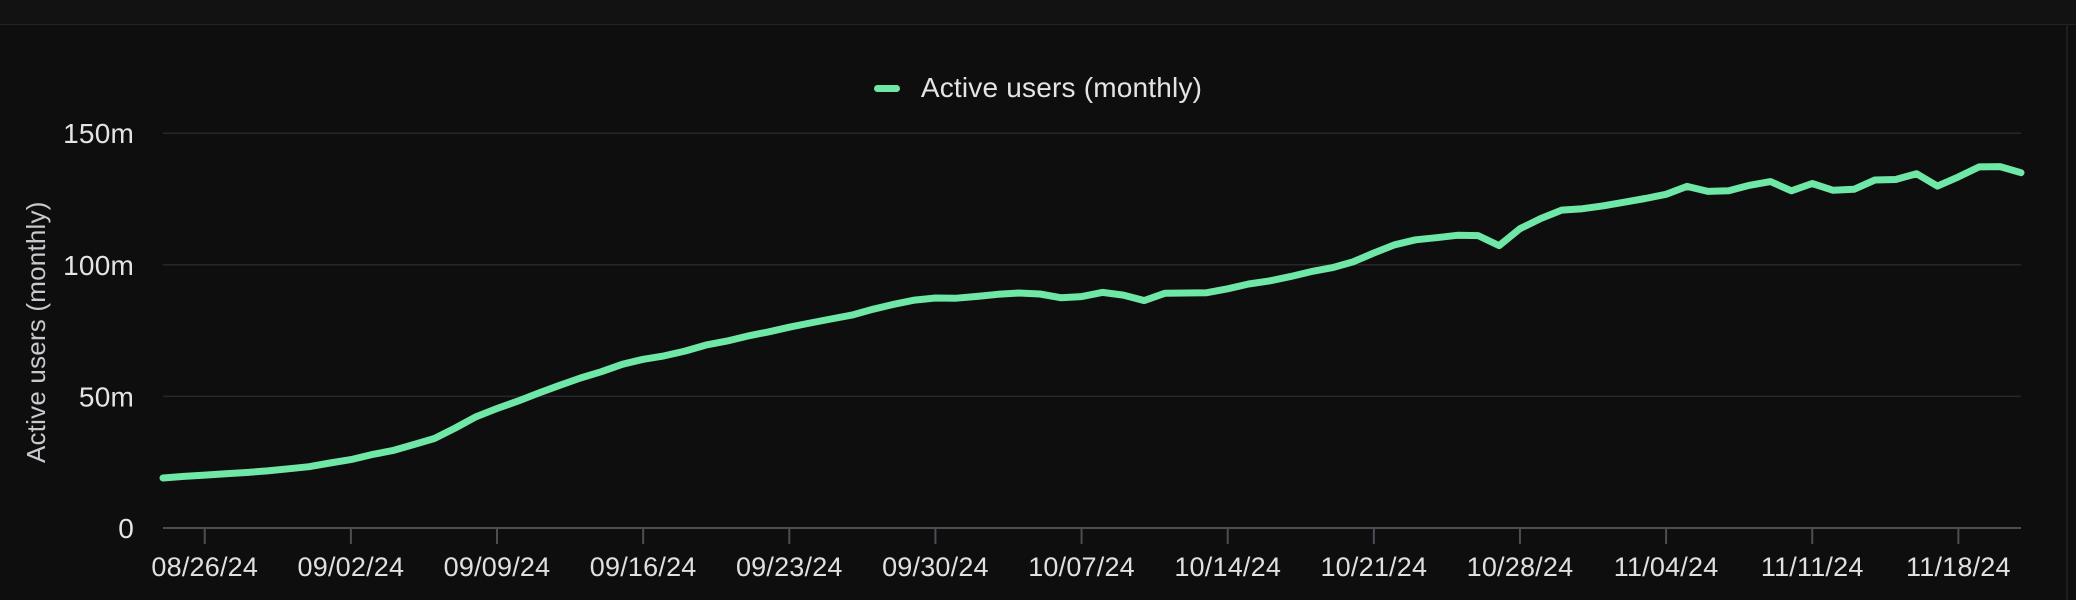  What do you see at coordinates (1081, 567) in the screenshot?
I see `x-tick-label-10/07/24: 10/07/24` at bounding box center [1081, 567].